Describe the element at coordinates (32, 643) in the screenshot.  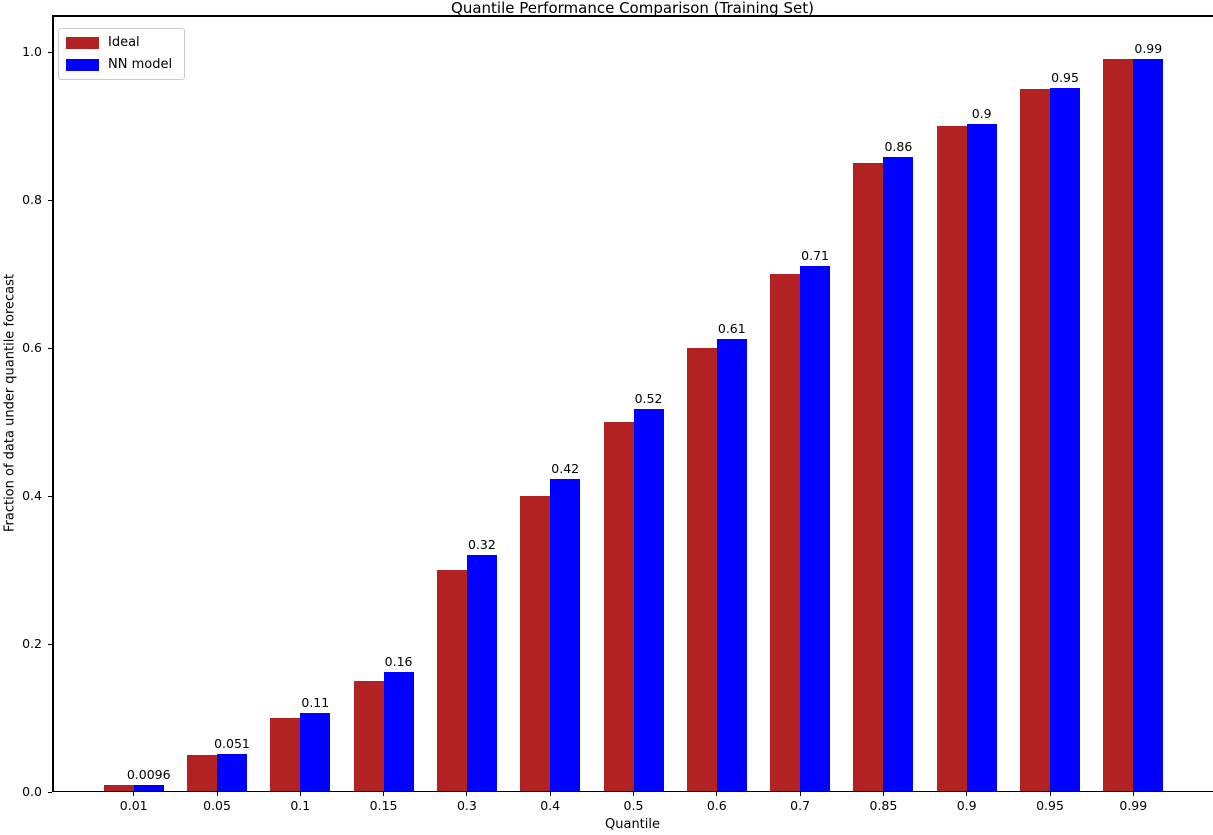
I see `y-tick-label: 0.2` at that location.